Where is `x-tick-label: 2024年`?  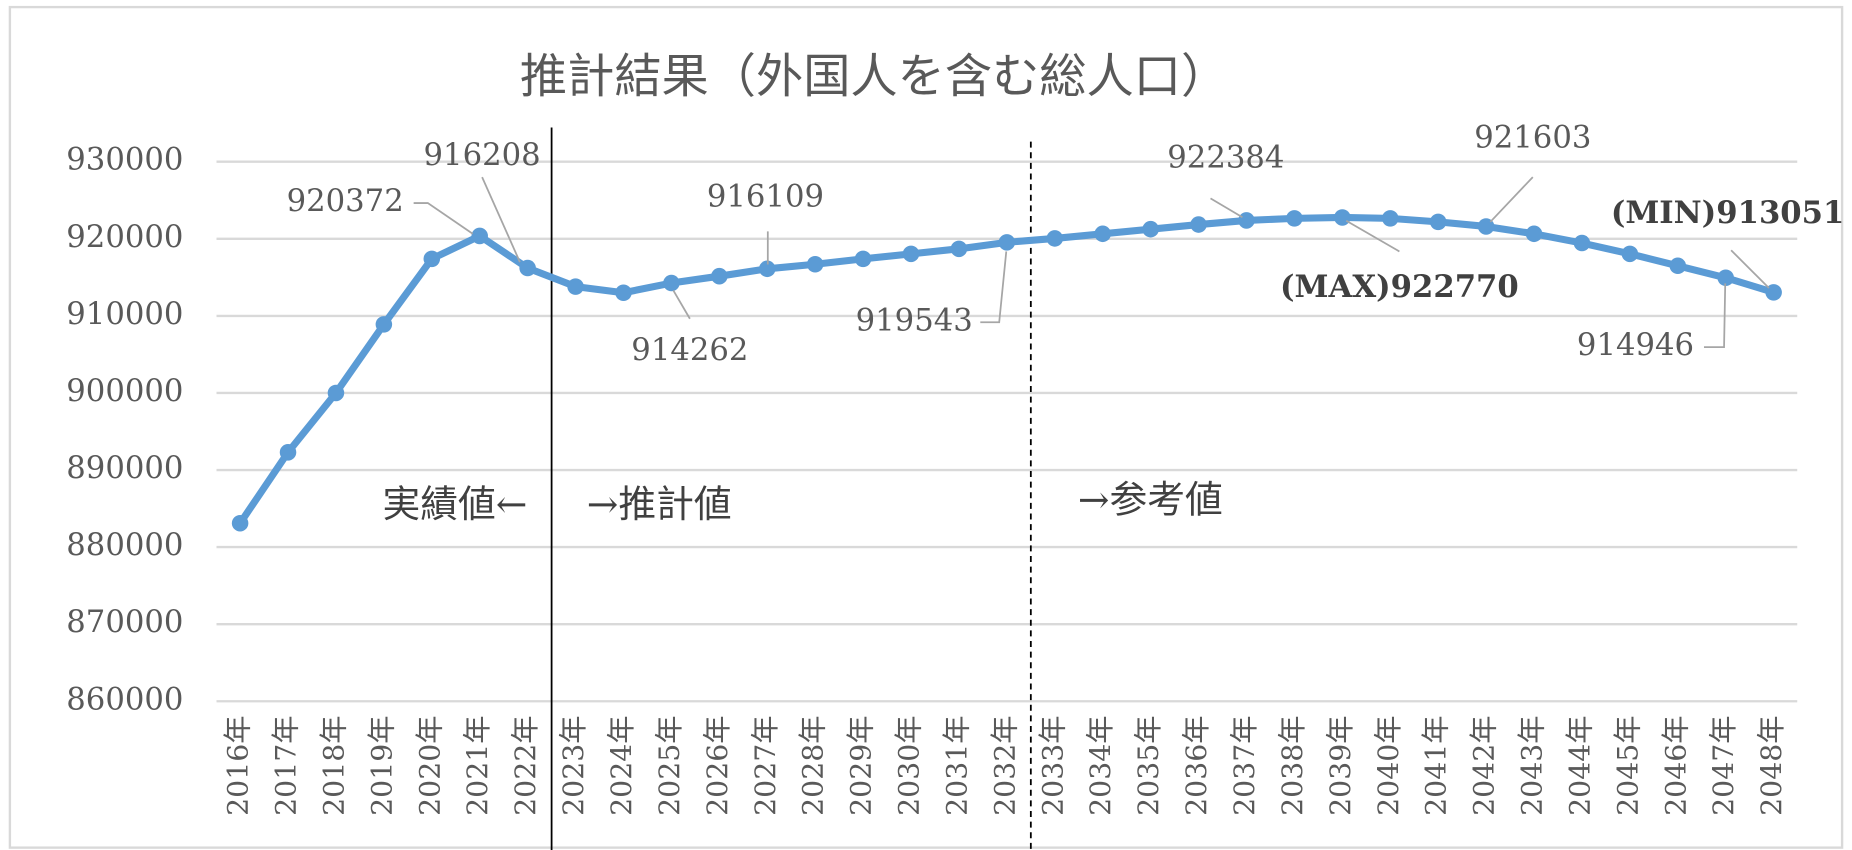 x-tick-label: 2024年 is located at coordinates (621, 765).